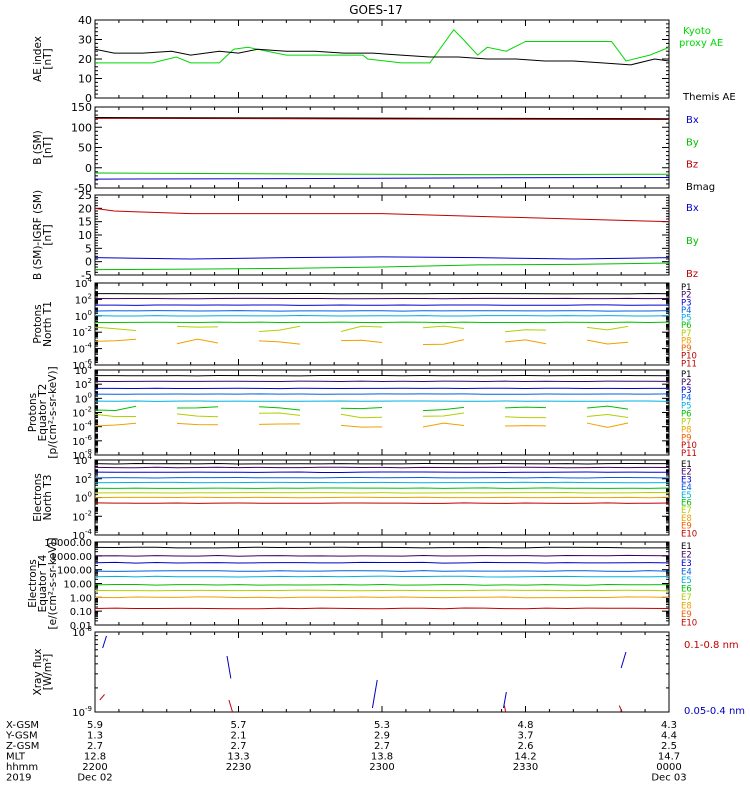 The height and width of the screenshot is (804, 750). What do you see at coordinates (526, 736) in the screenshot?
I see `x-row-value: 3.7` at bounding box center [526, 736].